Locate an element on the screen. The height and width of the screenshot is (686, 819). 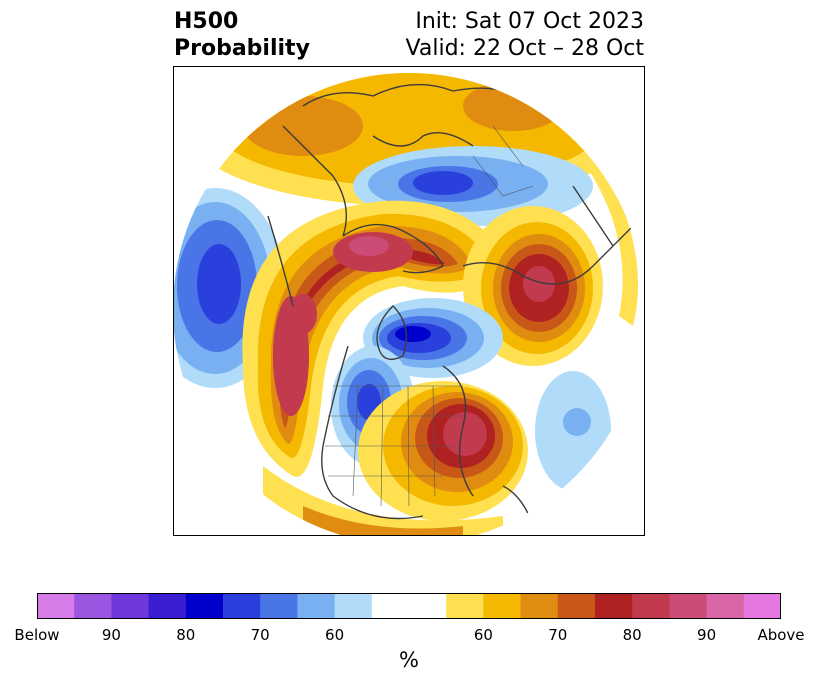
state-borders is located at coordinates (429, 316).